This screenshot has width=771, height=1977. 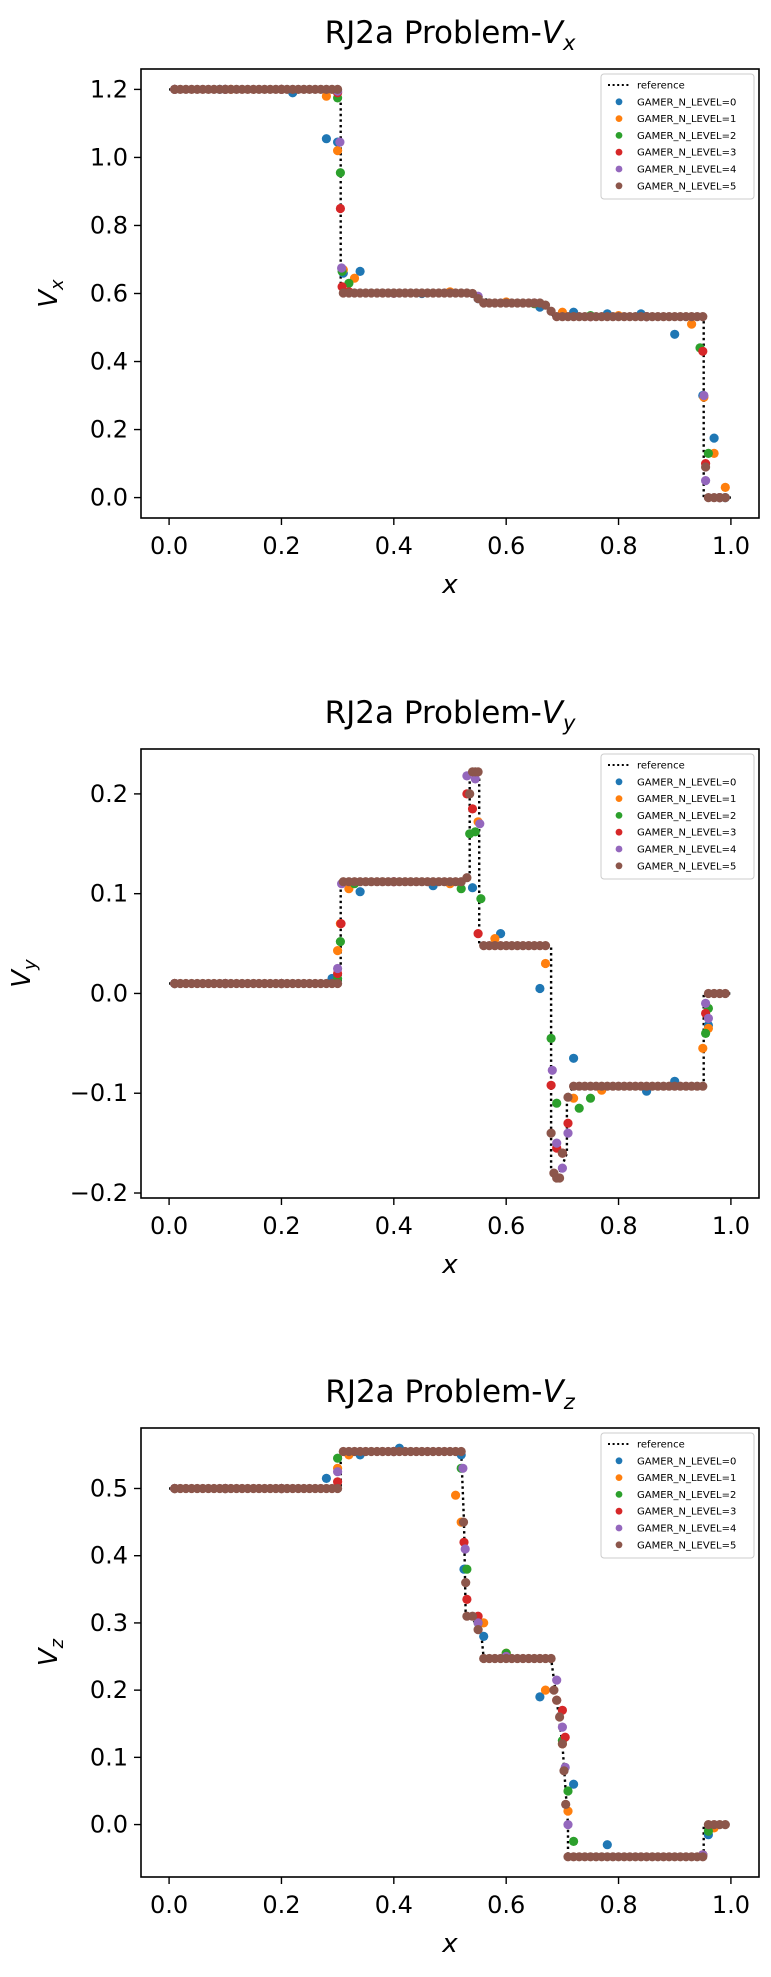 I want to click on chart-title: RJ2a Problem-Vx, so click(x=450, y=35).